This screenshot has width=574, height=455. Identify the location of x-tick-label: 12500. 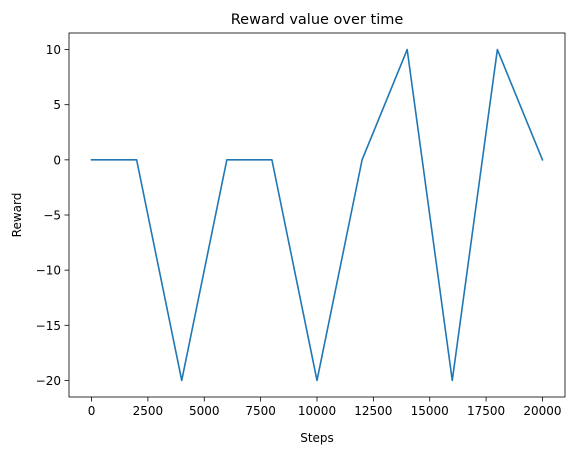
(373, 411).